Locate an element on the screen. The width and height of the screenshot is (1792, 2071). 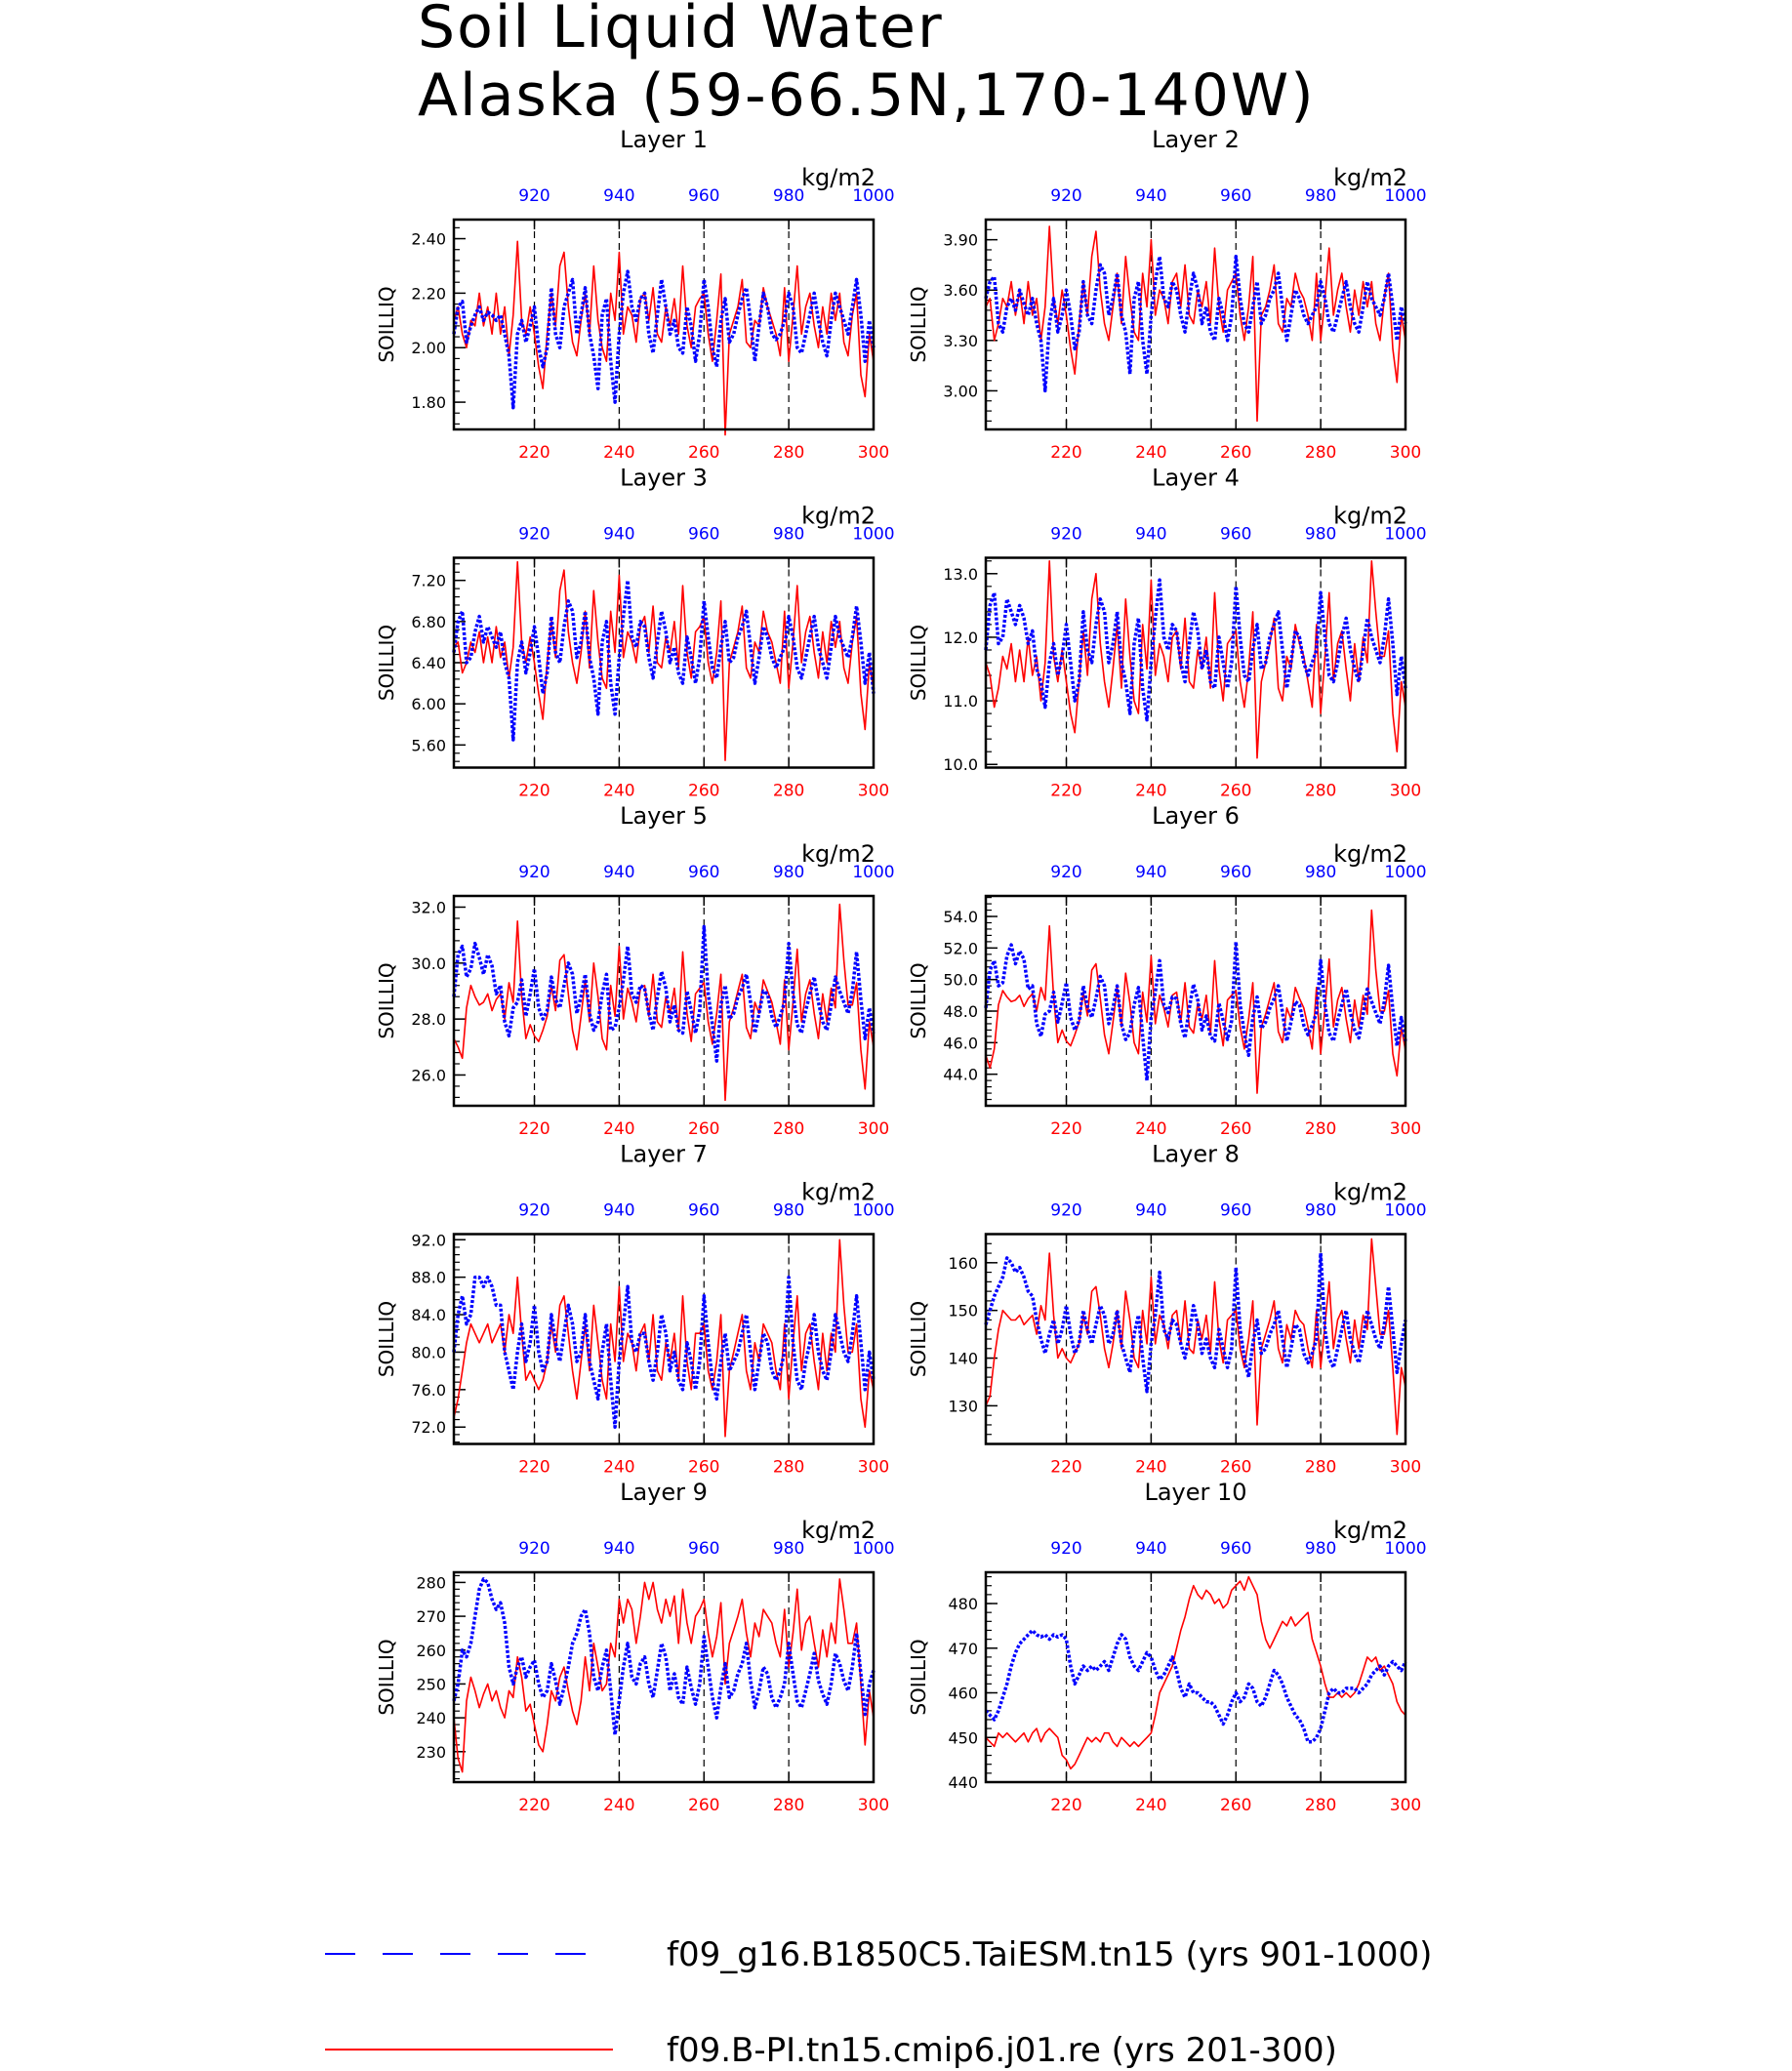
y-tick-label: 480 is located at coordinates (963, 1604).